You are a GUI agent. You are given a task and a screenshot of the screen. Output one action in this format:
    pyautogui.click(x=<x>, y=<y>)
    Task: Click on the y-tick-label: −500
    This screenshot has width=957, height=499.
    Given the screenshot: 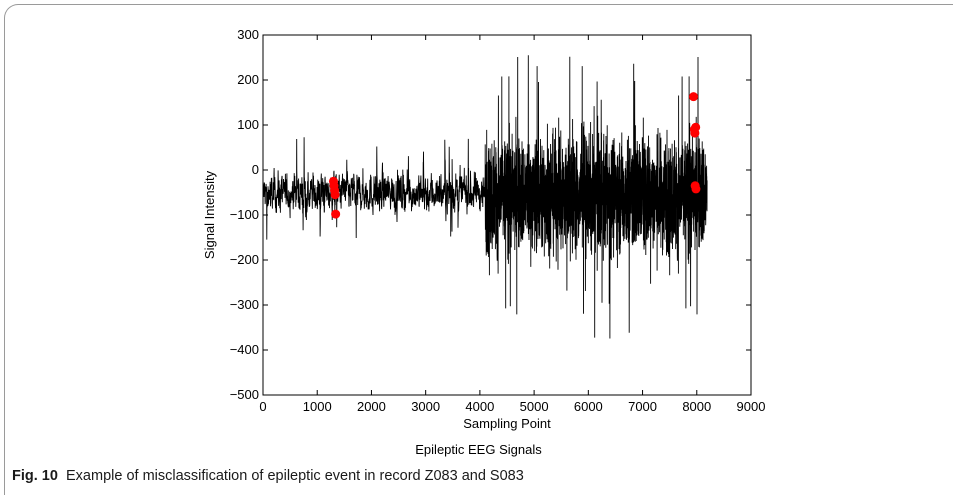 What is the action you would take?
    pyautogui.click(x=244, y=394)
    